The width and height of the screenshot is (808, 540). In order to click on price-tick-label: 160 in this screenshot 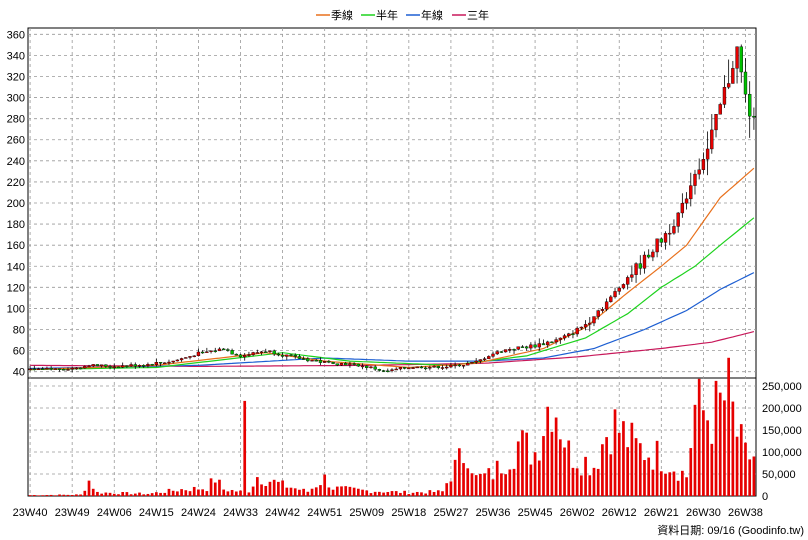, I will do `click(16, 246)`.